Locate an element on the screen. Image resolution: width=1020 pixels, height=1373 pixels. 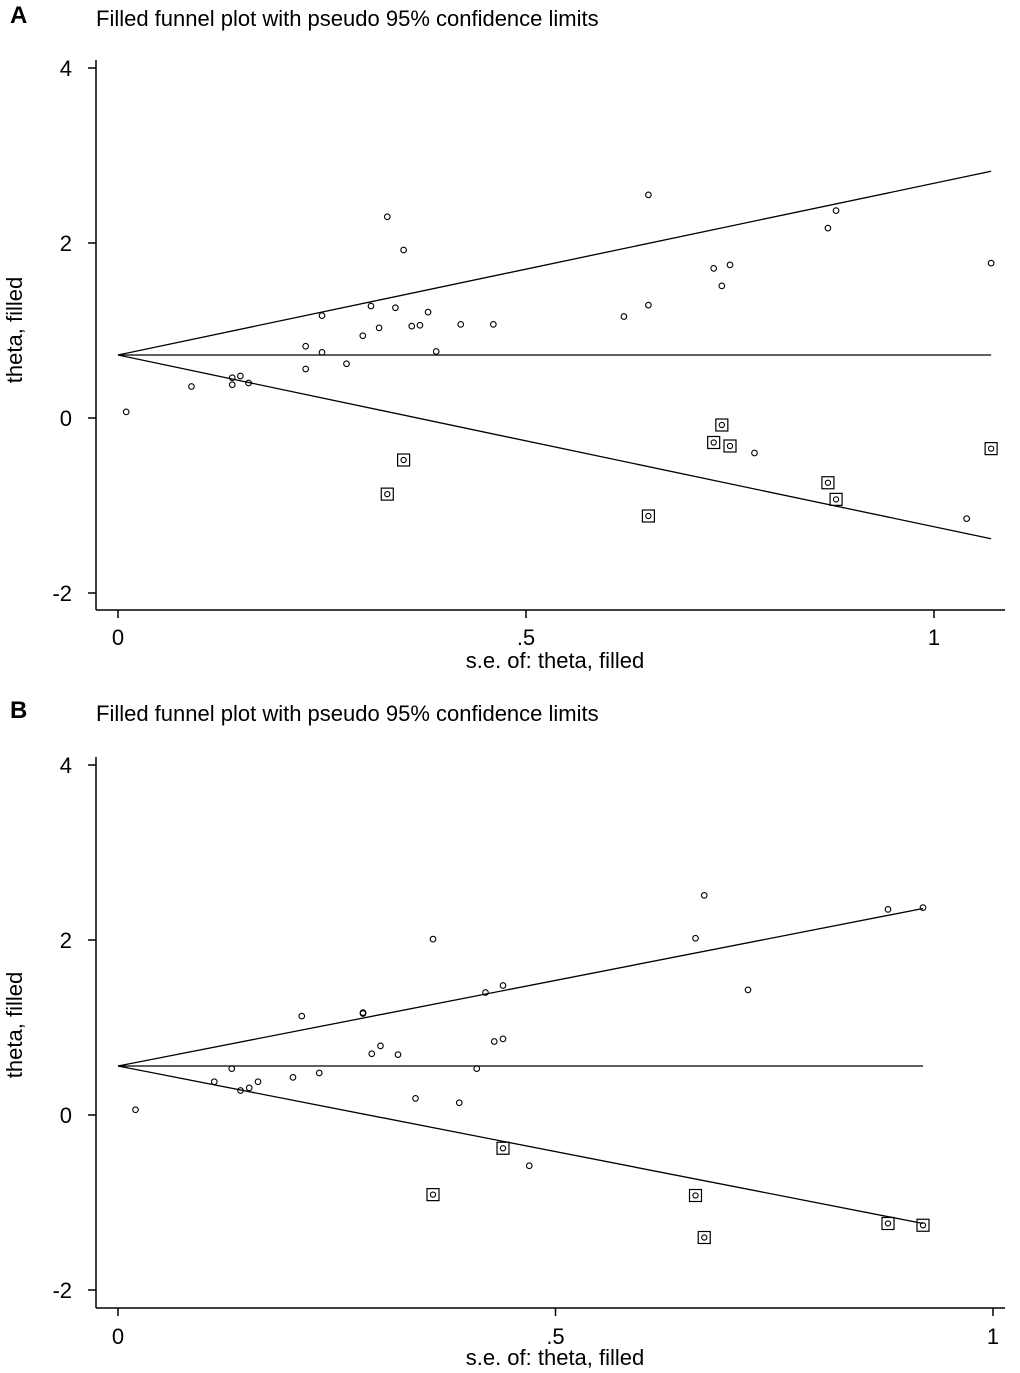
panel-letter-a: A is located at coordinates (19, 15).